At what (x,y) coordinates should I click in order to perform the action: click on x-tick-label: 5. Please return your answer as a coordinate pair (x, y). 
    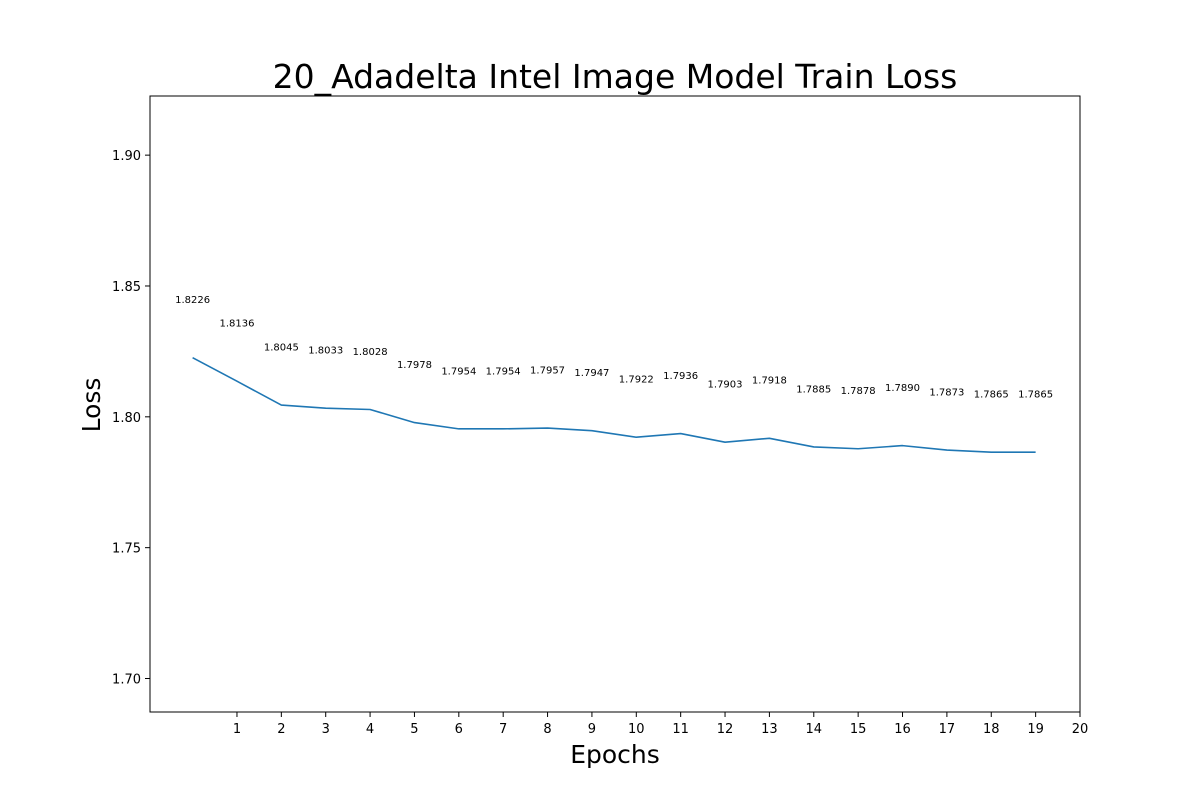
    Looking at the image, I should click on (414, 729).